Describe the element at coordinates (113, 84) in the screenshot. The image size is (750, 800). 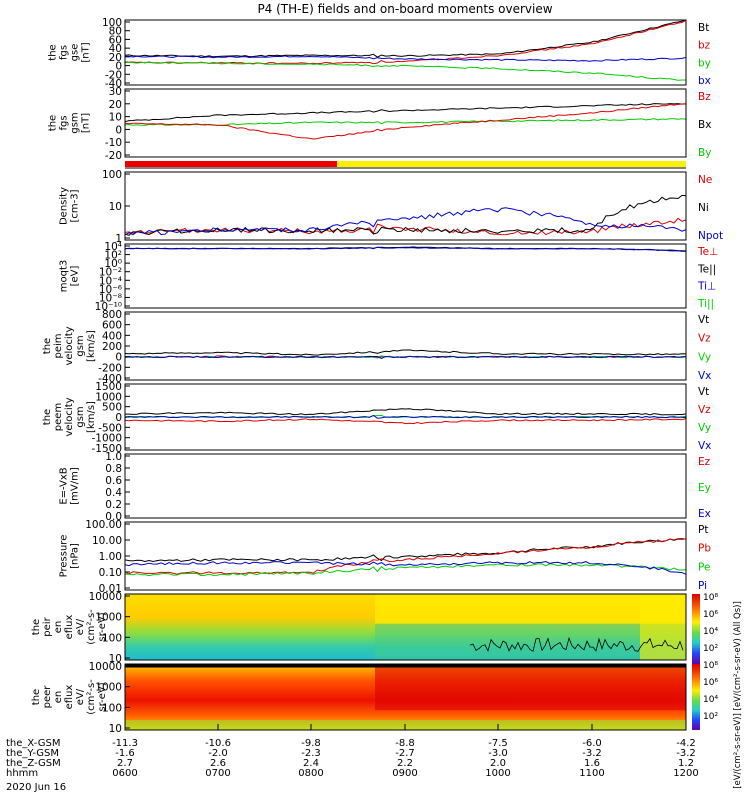
I see `y-tick-label: -40` at that location.